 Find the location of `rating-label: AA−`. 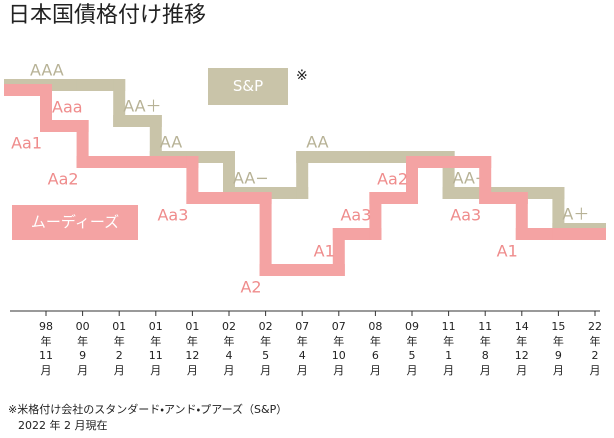

rating-label: AA− is located at coordinates (251, 178).